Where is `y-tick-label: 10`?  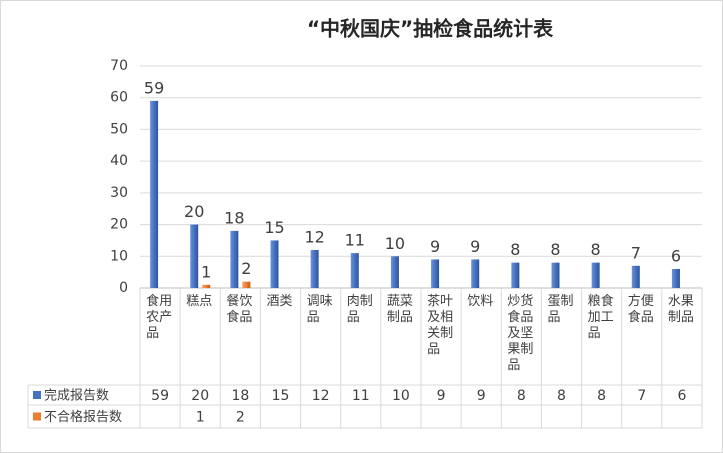 y-tick-label: 10 is located at coordinates (119, 256).